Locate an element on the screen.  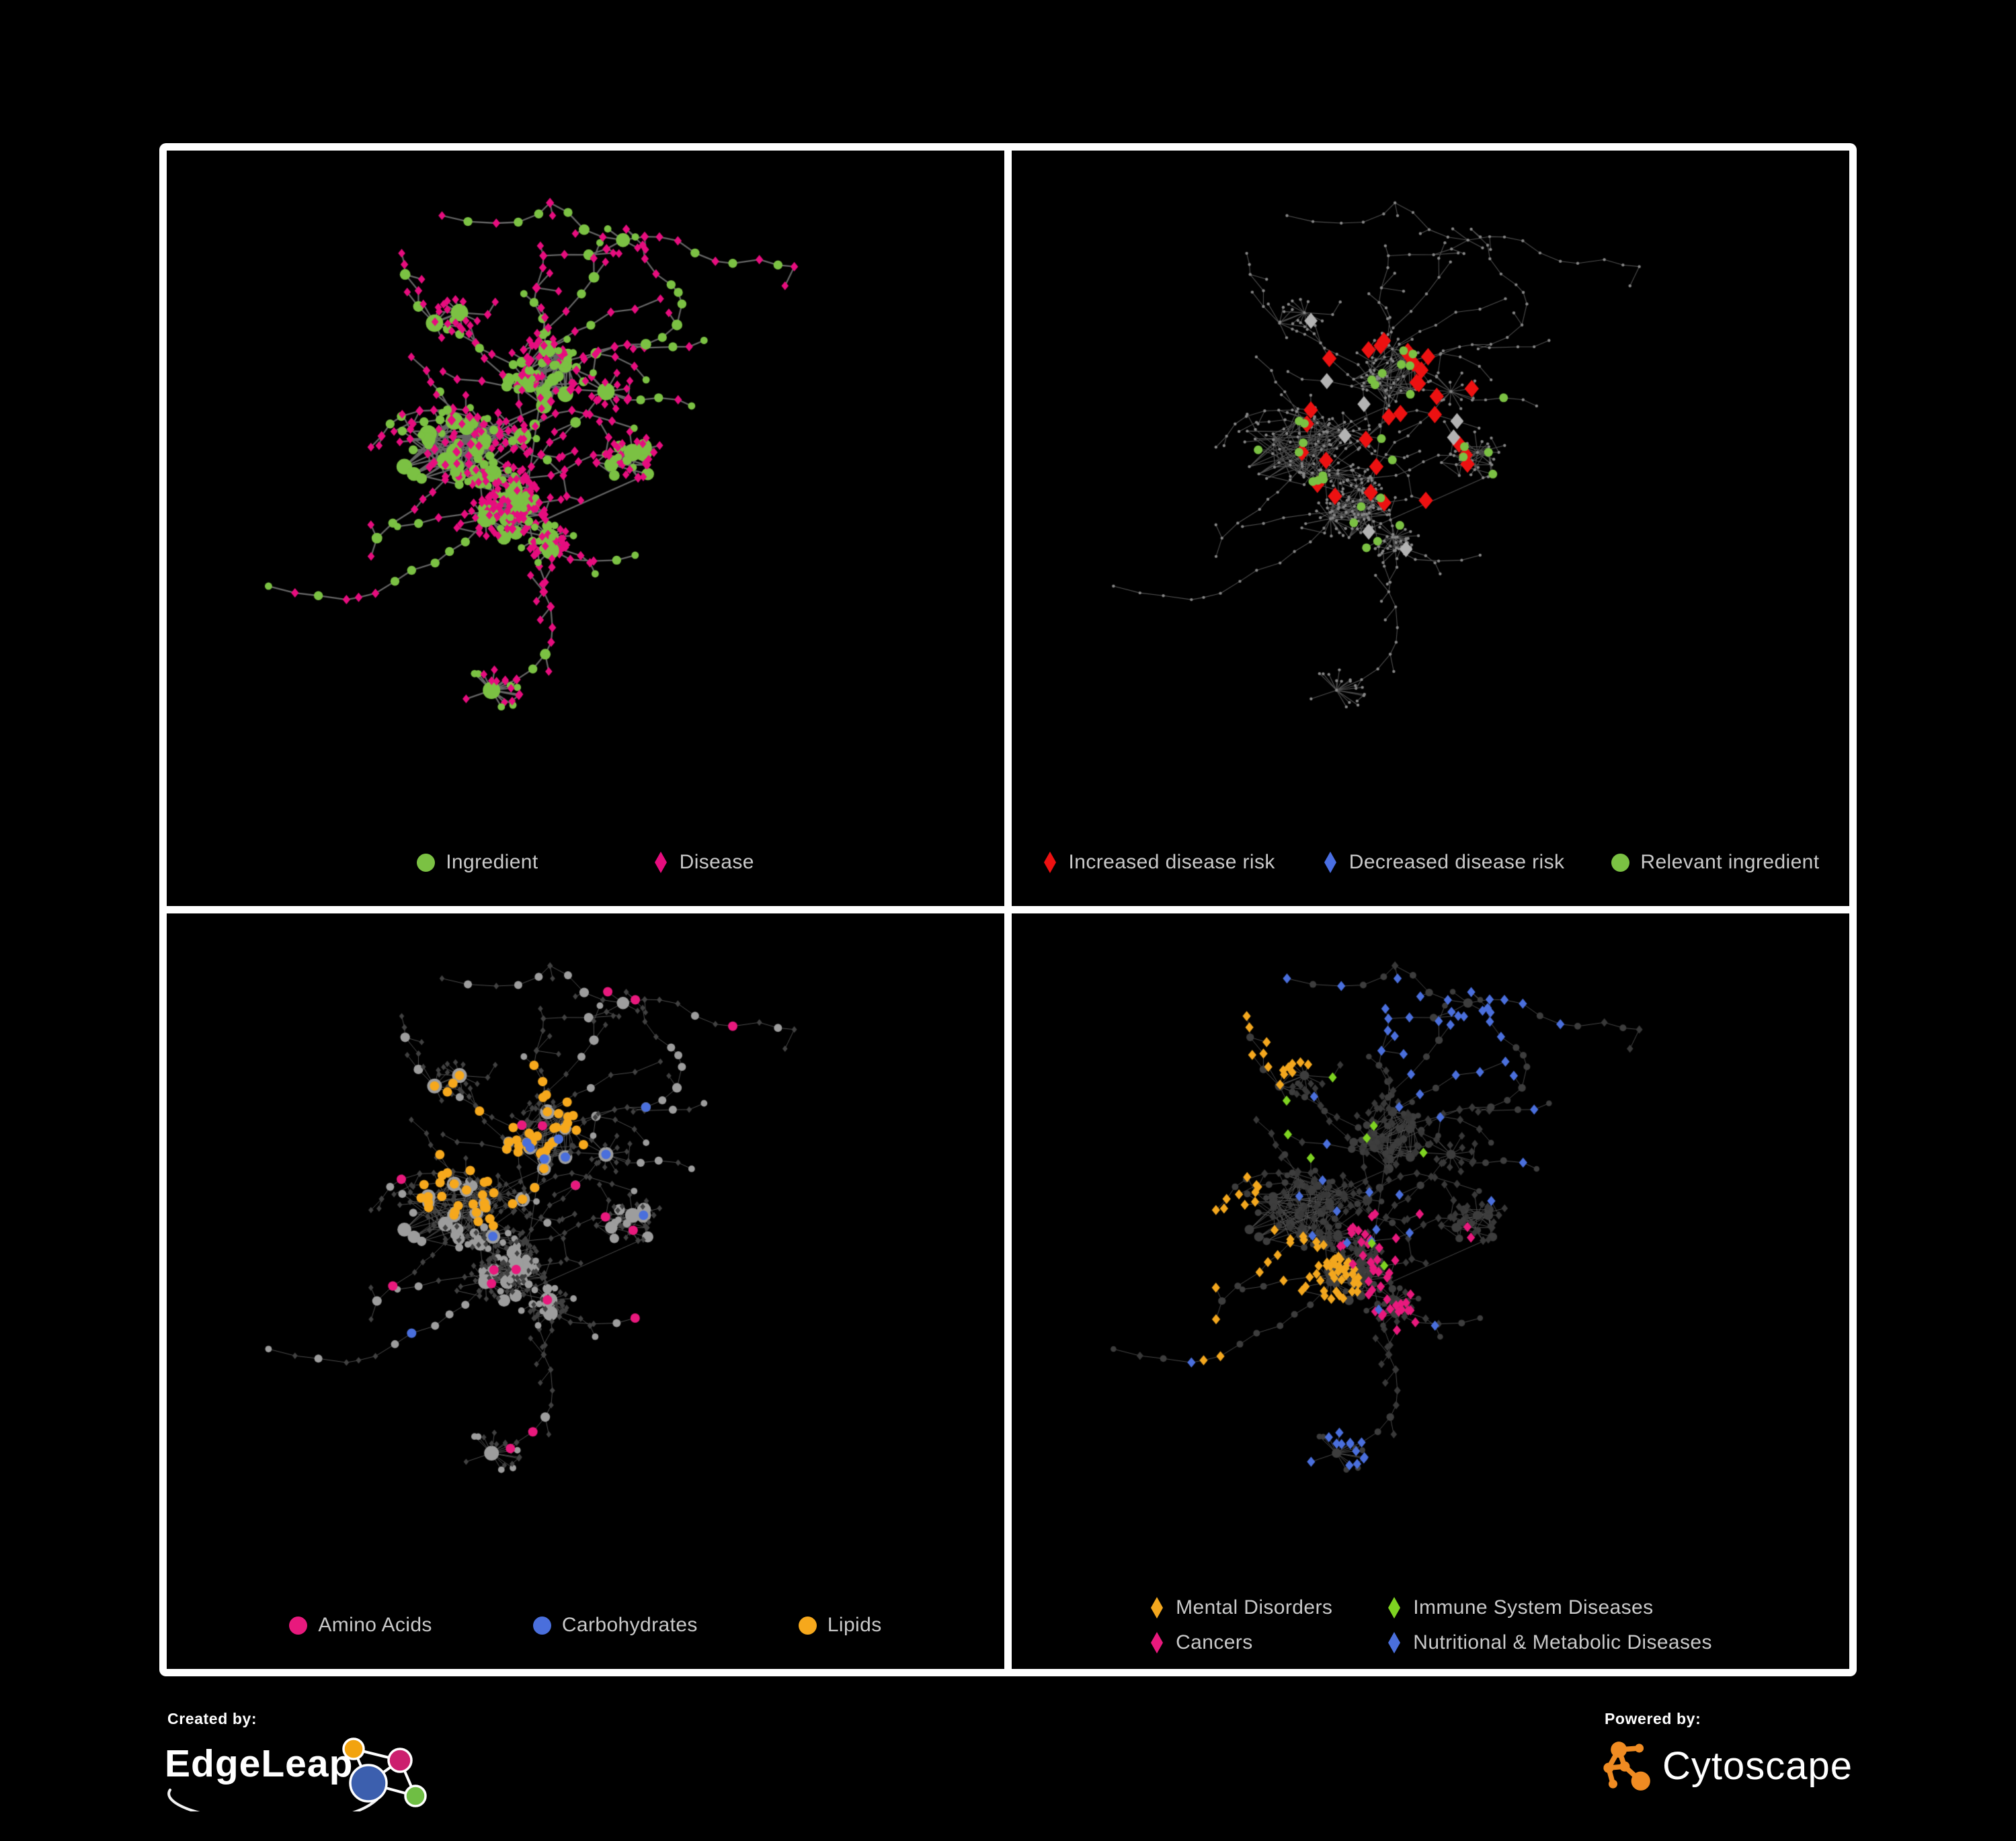
legend-item-immune-system-diseases: Immune System Diseases is located at coordinates (1519, 1607).